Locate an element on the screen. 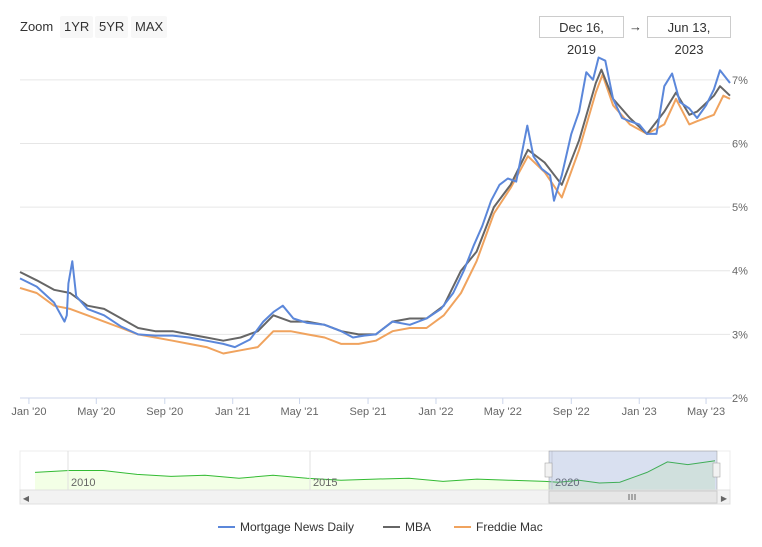  legend-item-mnd: Mortgage News Daily is located at coordinates (286, 527).